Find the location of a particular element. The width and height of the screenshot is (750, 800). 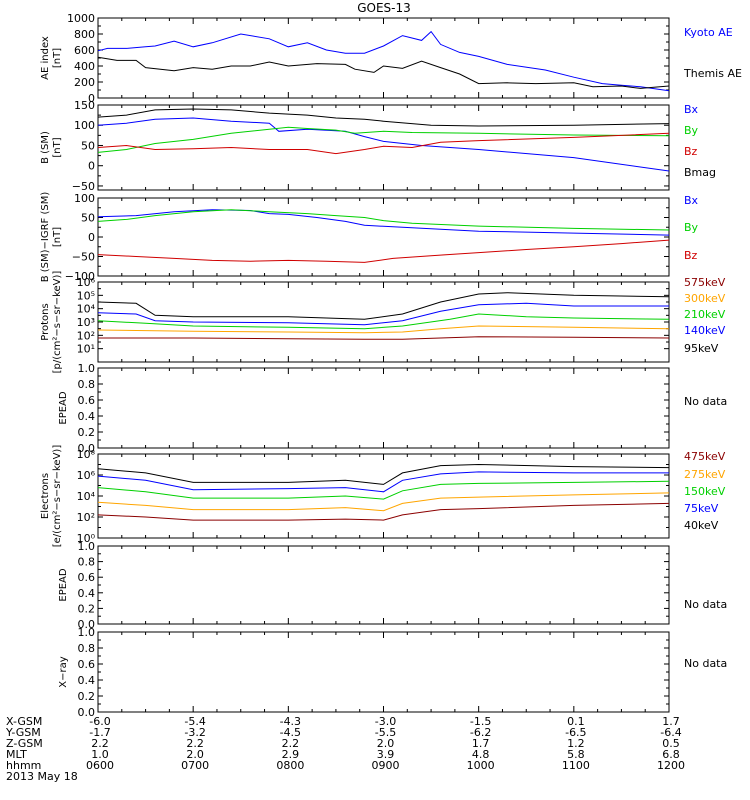

y-tick-label: 10² is located at coordinates (86, 335).